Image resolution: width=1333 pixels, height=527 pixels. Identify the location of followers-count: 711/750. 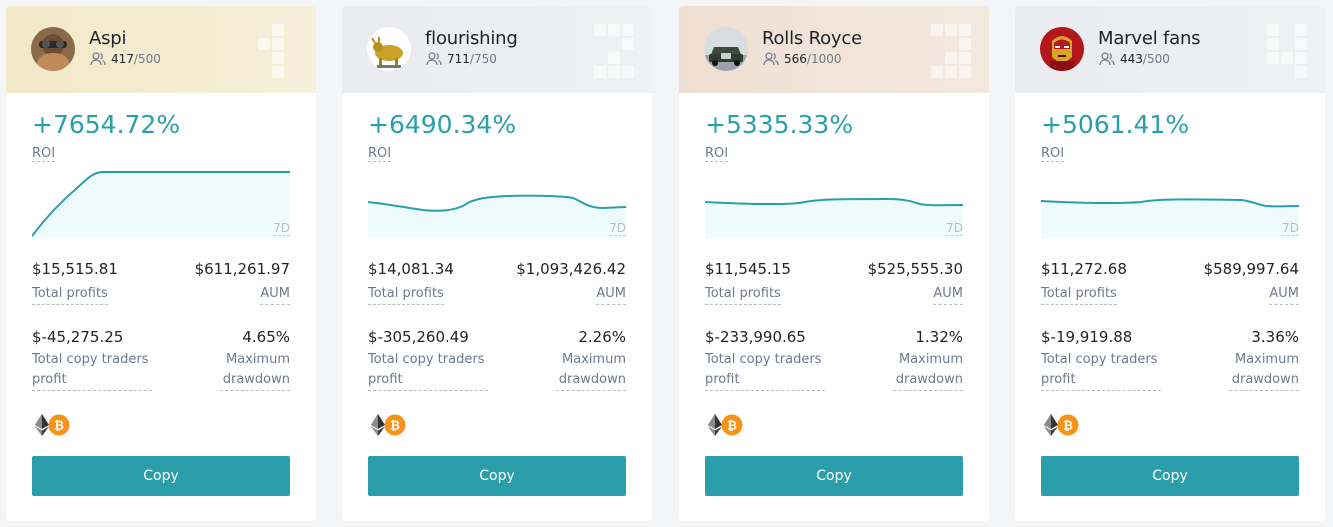
(461, 59).